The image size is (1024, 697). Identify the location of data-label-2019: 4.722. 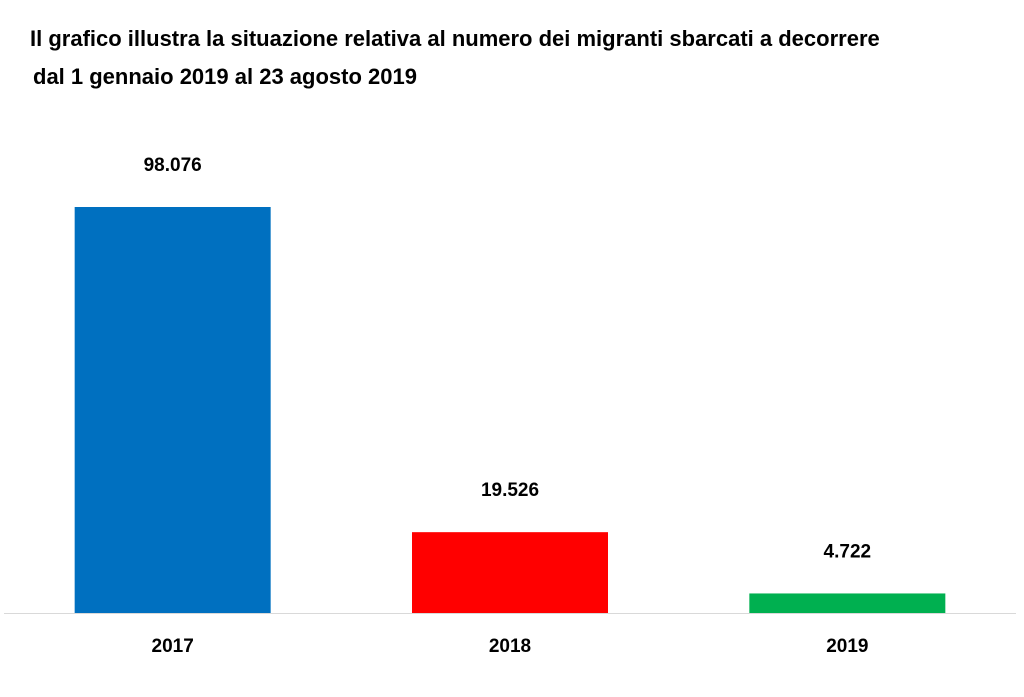
(848, 551).